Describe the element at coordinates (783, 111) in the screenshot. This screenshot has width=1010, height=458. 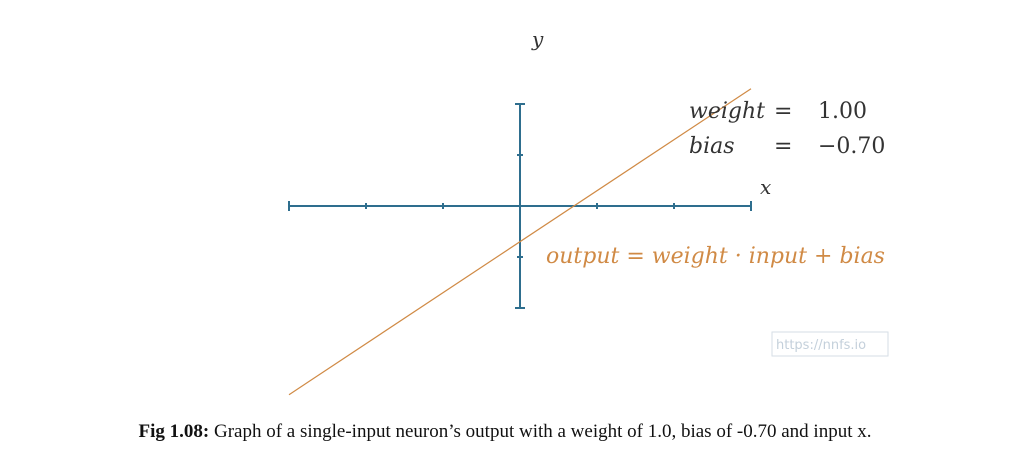
I see `weight-equals: =` at that location.